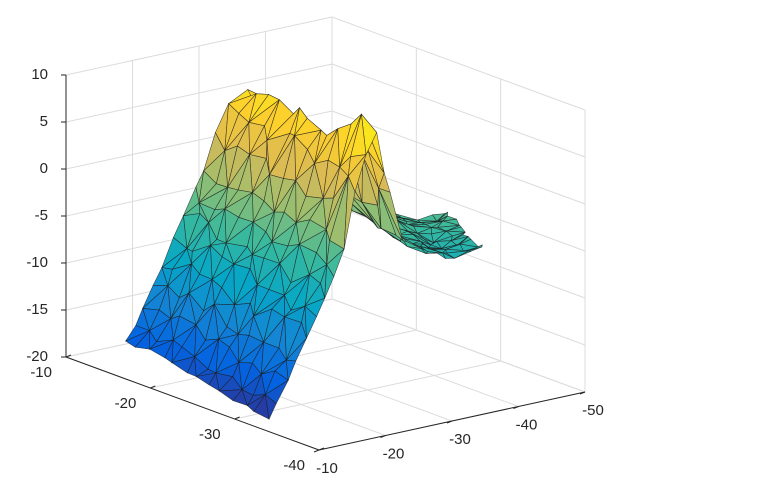  Describe the element at coordinates (39, 74) in the screenshot. I see `z-tick-label: 10` at that location.